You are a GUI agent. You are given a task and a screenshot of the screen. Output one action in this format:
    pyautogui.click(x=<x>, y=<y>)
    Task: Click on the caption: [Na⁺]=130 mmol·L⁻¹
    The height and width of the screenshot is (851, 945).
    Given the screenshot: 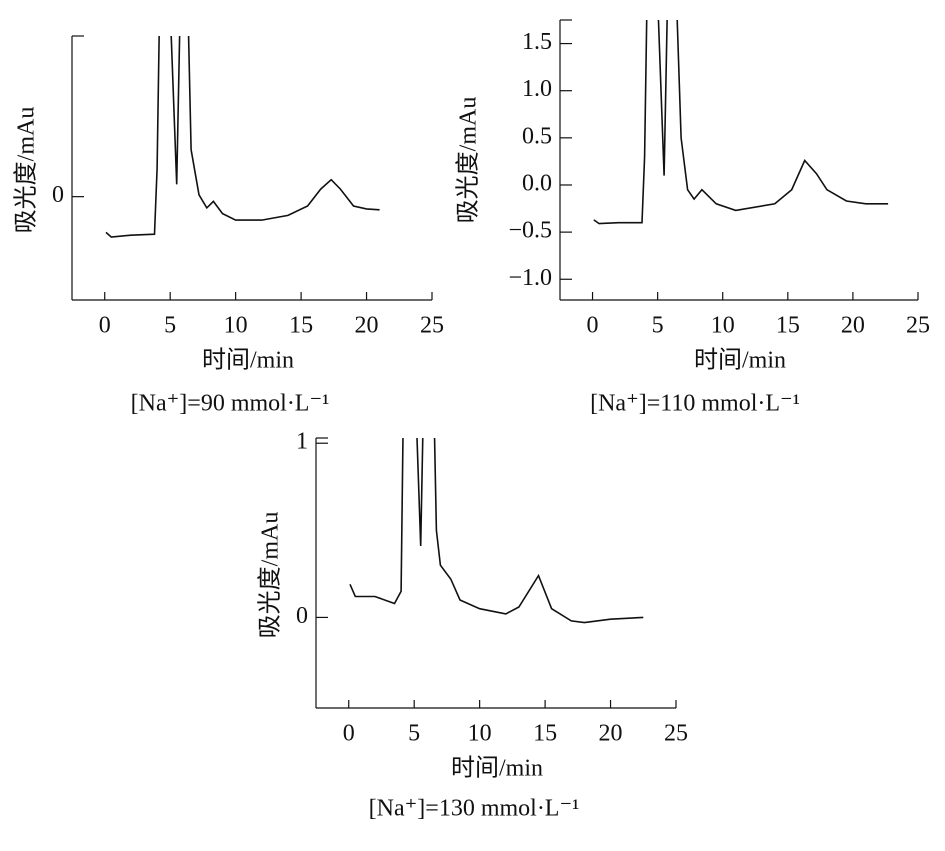 What is the action you would take?
    pyautogui.click(x=474, y=809)
    